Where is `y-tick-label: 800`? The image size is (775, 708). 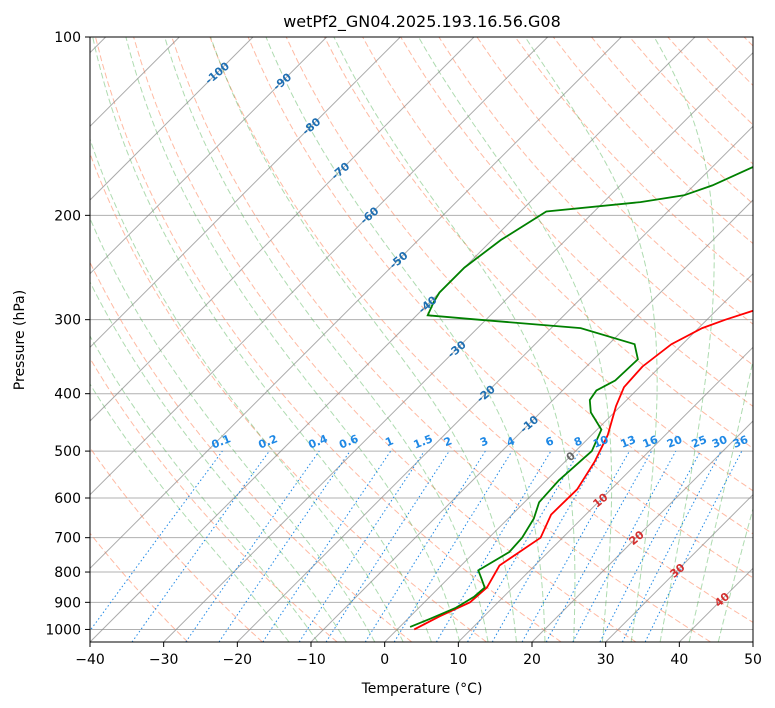 y-tick-label: 800 is located at coordinates (67, 573).